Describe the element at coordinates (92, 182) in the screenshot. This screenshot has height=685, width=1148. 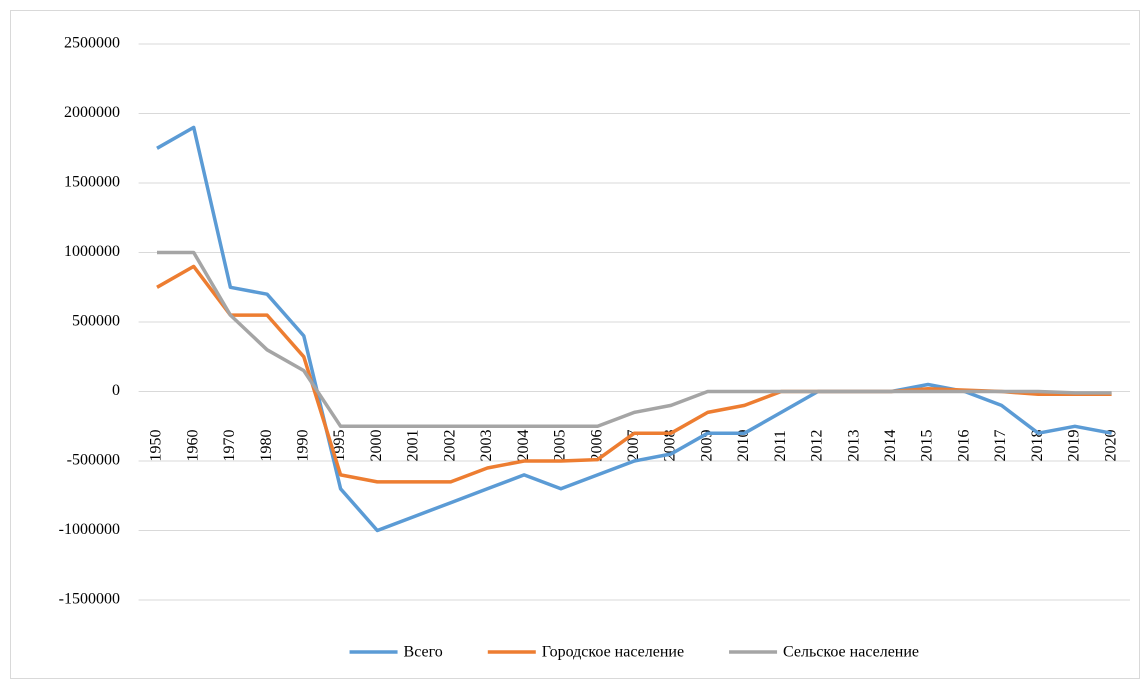
I see `y-tick-label: 1500000` at that location.